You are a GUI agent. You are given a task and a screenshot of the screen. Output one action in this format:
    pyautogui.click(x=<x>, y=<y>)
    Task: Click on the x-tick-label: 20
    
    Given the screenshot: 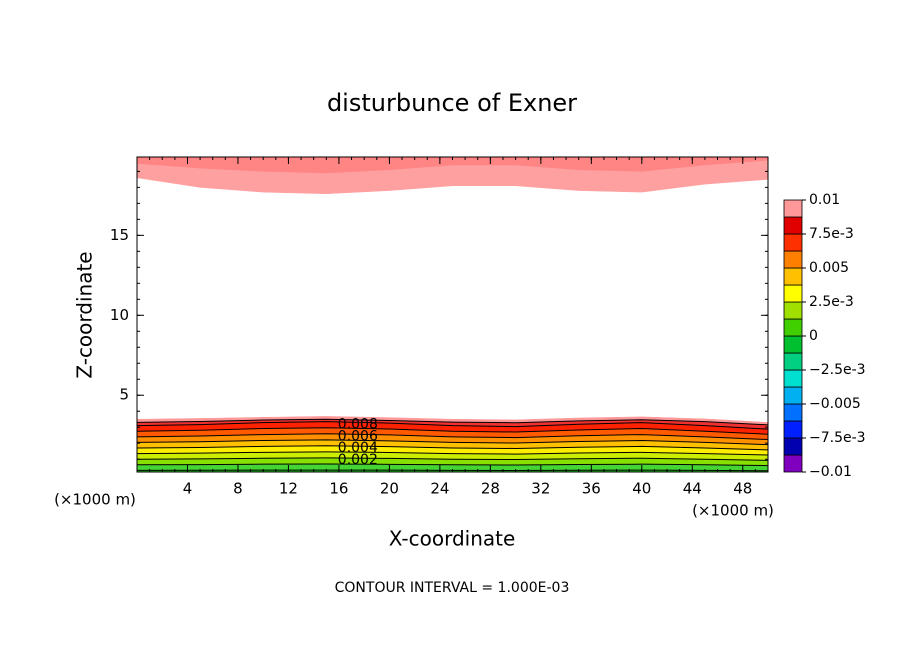 What is the action you would take?
    pyautogui.click(x=389, y=489)
    